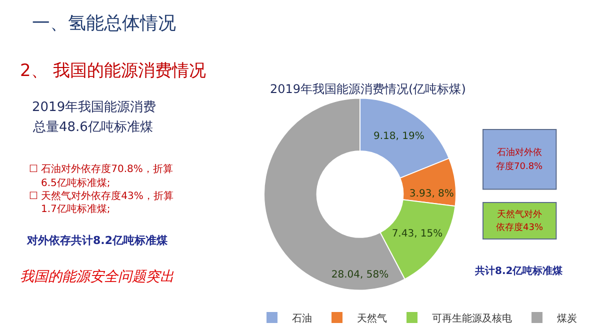 Image resolution: width=600 pixels, height=332 pixels. What do you see at coordinates (75, 183) in the screenshot?
I see `text: 6.5亿吨标准煤;` at bounding box center [75, 183].